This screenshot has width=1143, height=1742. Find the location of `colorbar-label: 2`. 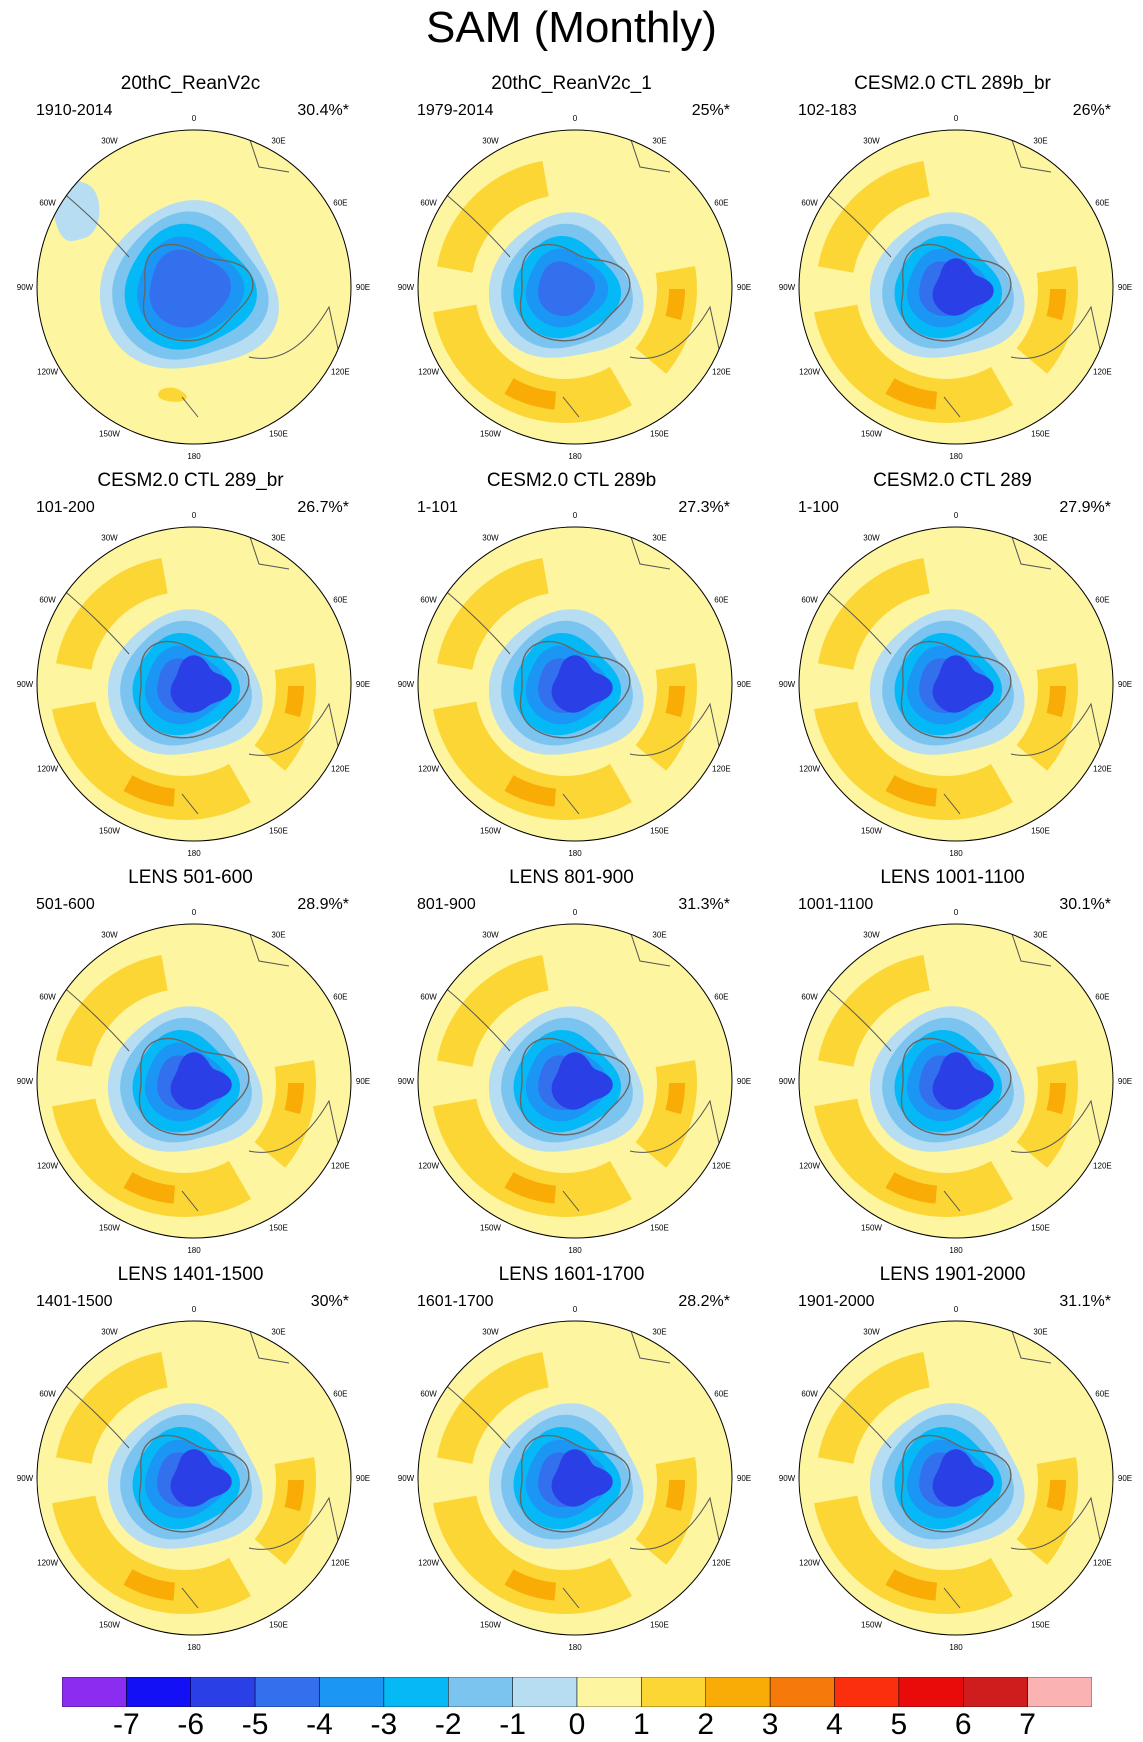

colorbar-label: 2 is located at coordinates (706, 1724).